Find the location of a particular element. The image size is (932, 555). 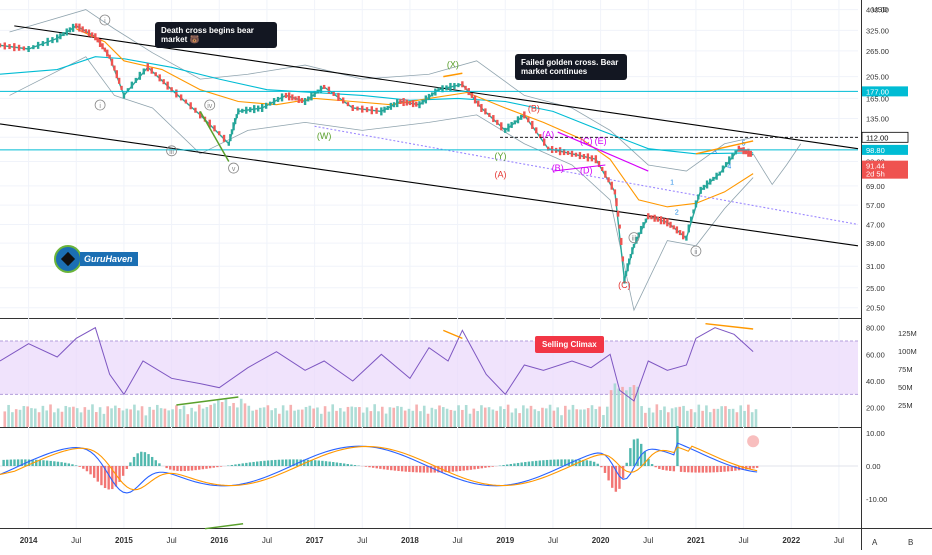

wave-label: (E) is located at coordinates (601, 141).